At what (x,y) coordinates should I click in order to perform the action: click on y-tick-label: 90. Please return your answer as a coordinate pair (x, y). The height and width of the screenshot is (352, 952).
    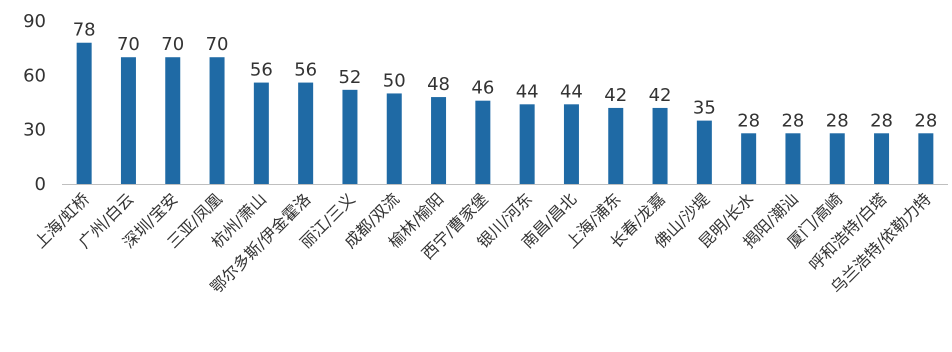
    Looking at the image, I should click on (34, 21).